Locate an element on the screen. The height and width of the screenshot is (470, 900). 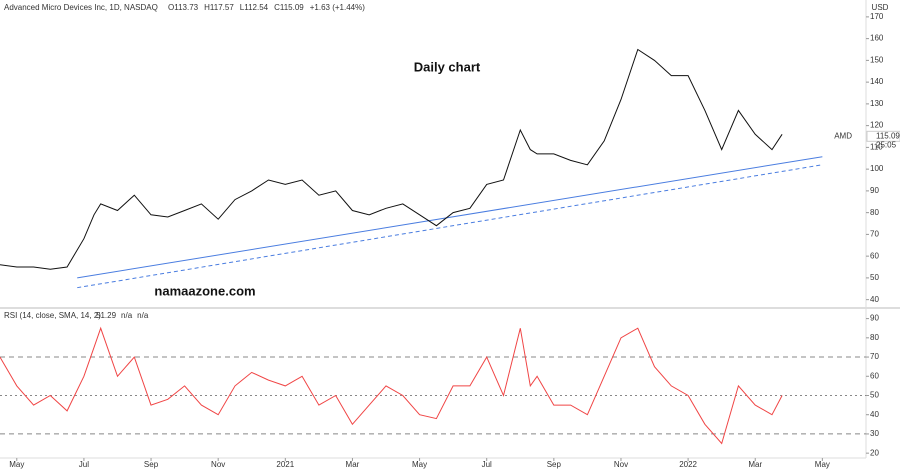
rsi-title: RSI (14, close, SMA, 14, 2) is located at coordinates (52, 315).